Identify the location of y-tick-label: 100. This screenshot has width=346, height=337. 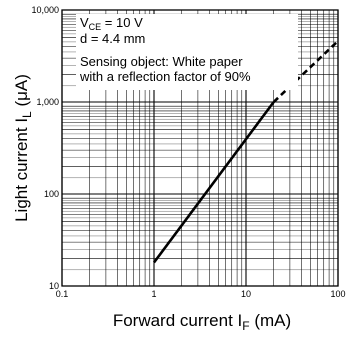
(51, 194).